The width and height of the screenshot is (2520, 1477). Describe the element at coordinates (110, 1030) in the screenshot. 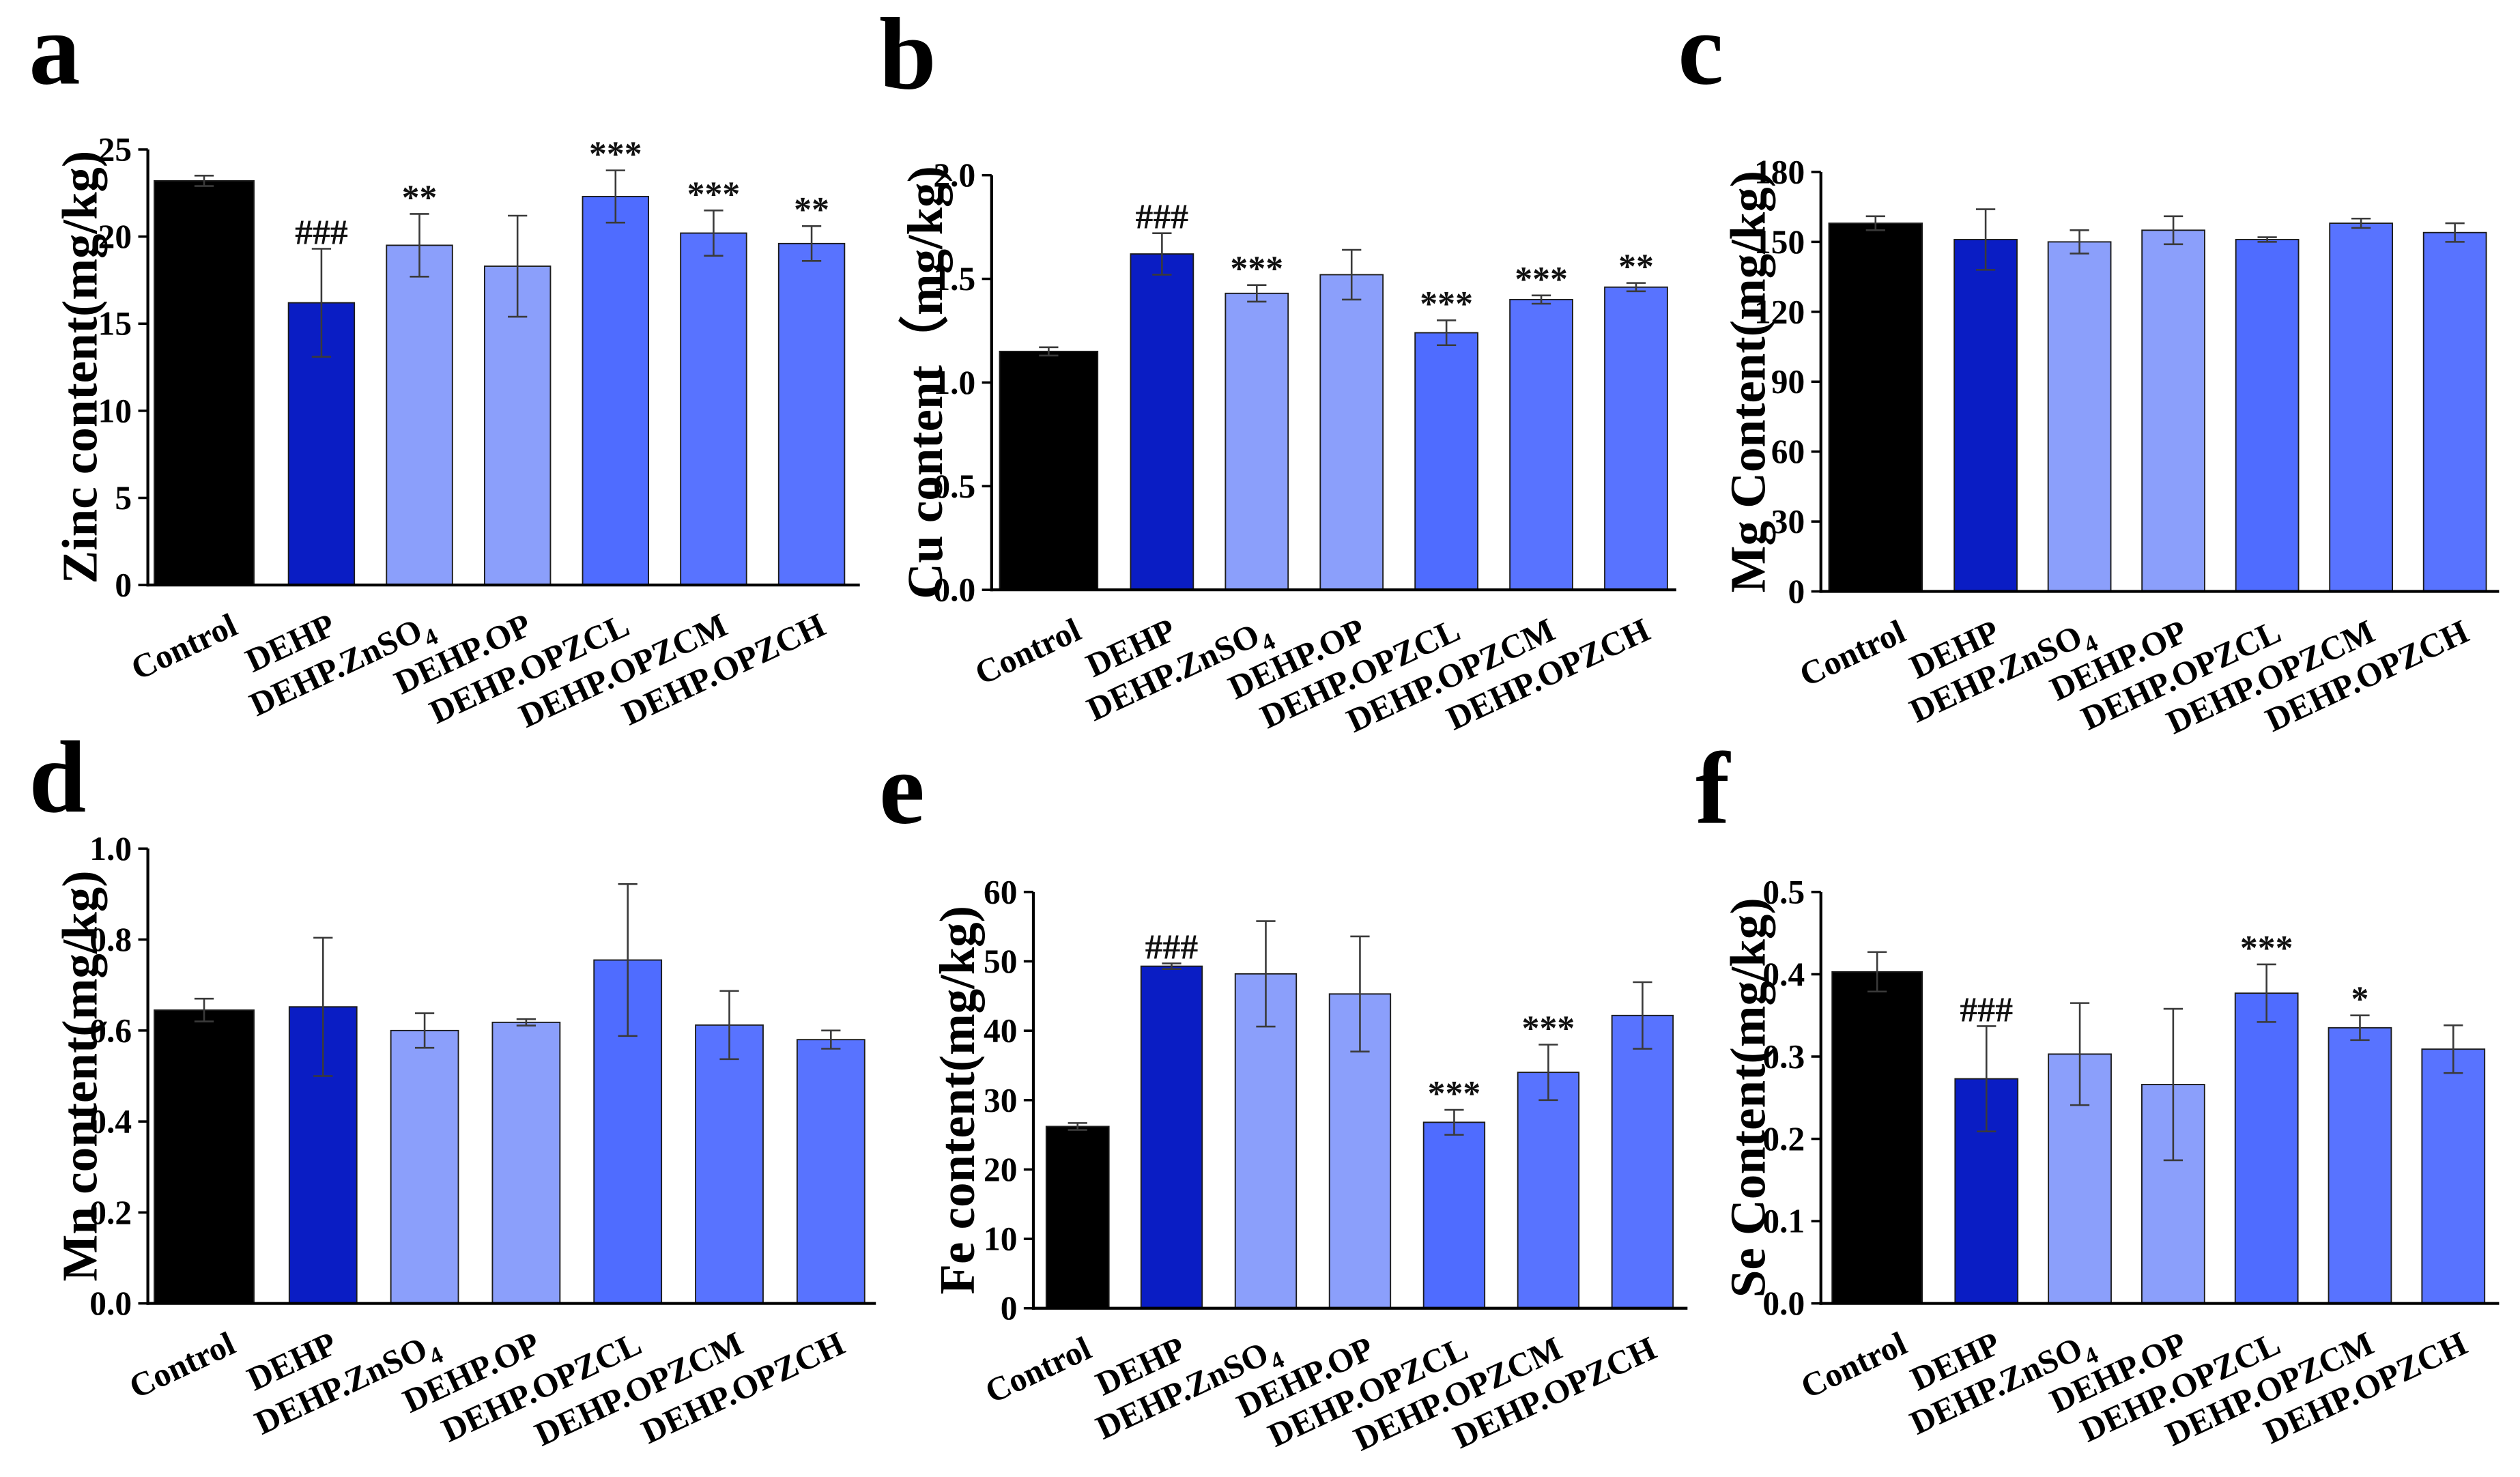

I see `y-tick-label: 0.6` at that location.